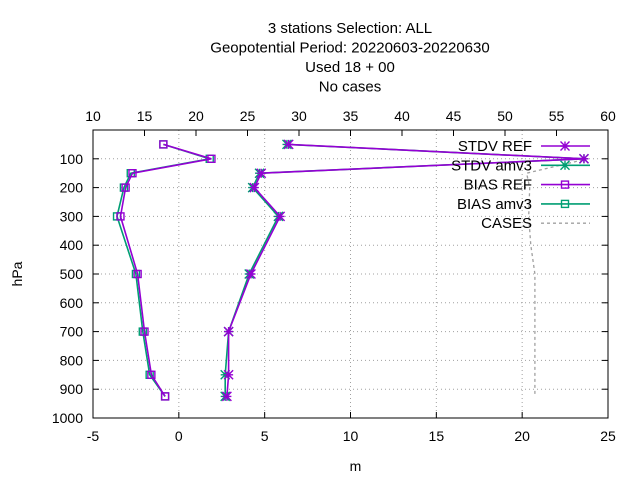 This screenshot has width=640, height=480. I want to click on x-tick-label: 0, so click(179, 436).